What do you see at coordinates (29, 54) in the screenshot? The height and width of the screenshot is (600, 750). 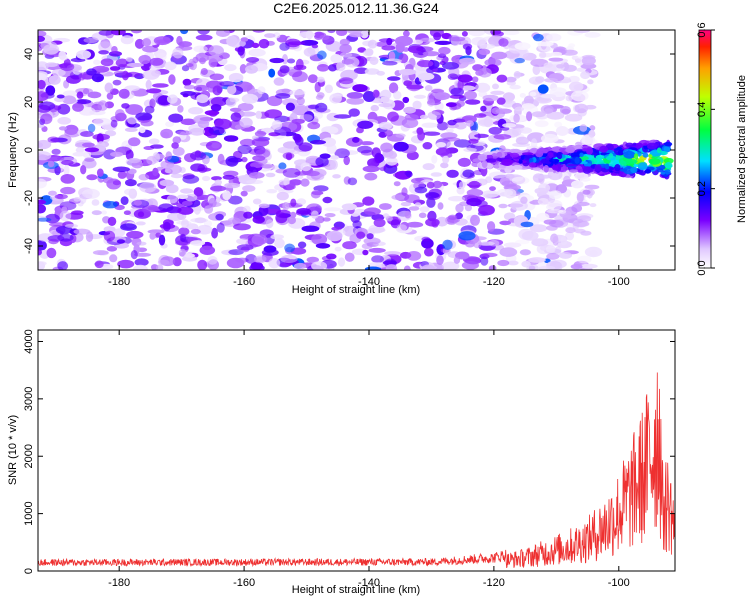 I see `y-tick-label: 40` at bounding box center [29, 54].